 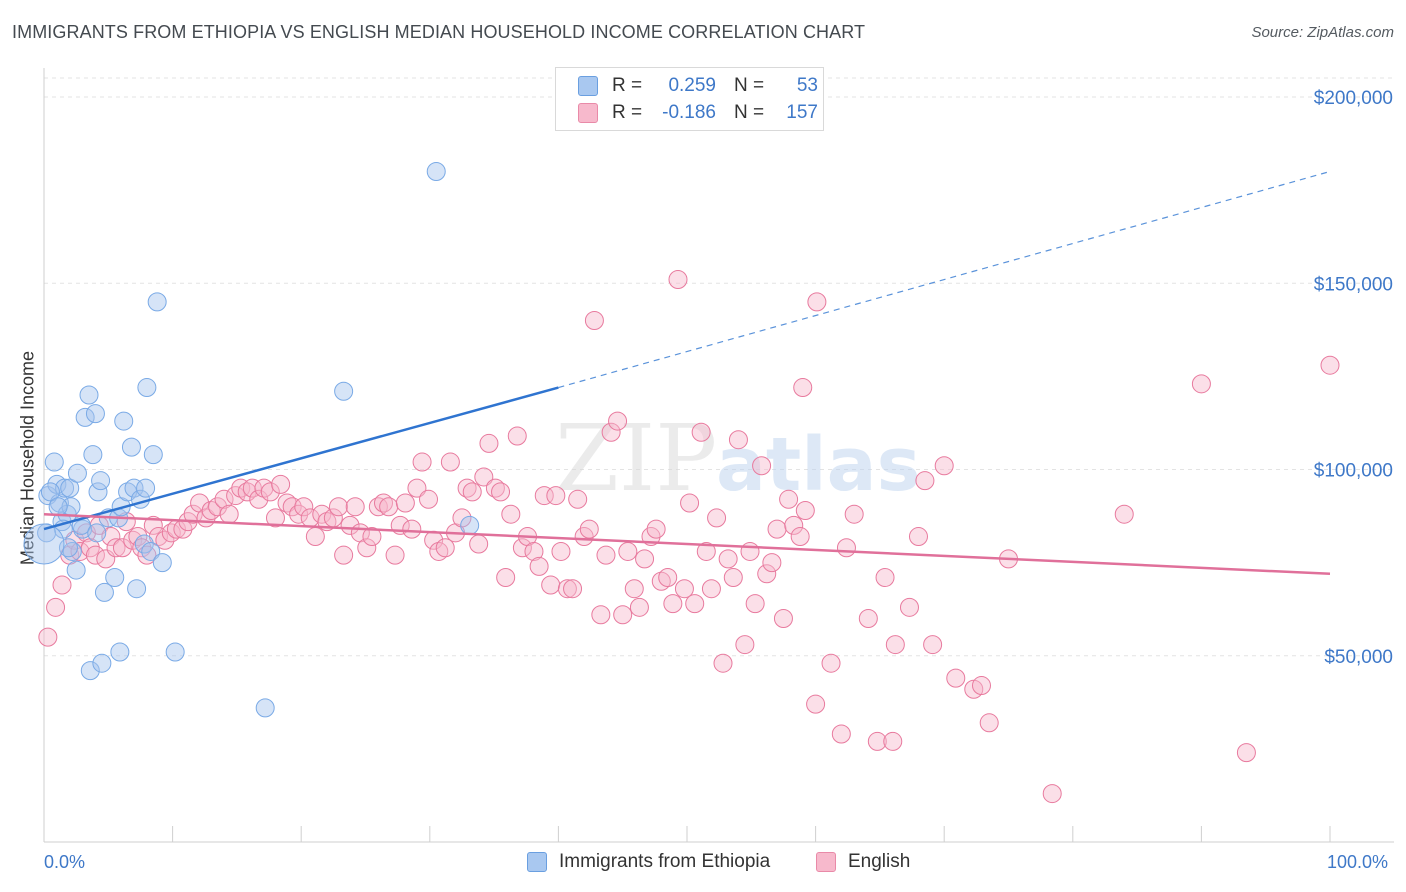 I want to click on legend-item-english: English, so click(x=863, y=862).